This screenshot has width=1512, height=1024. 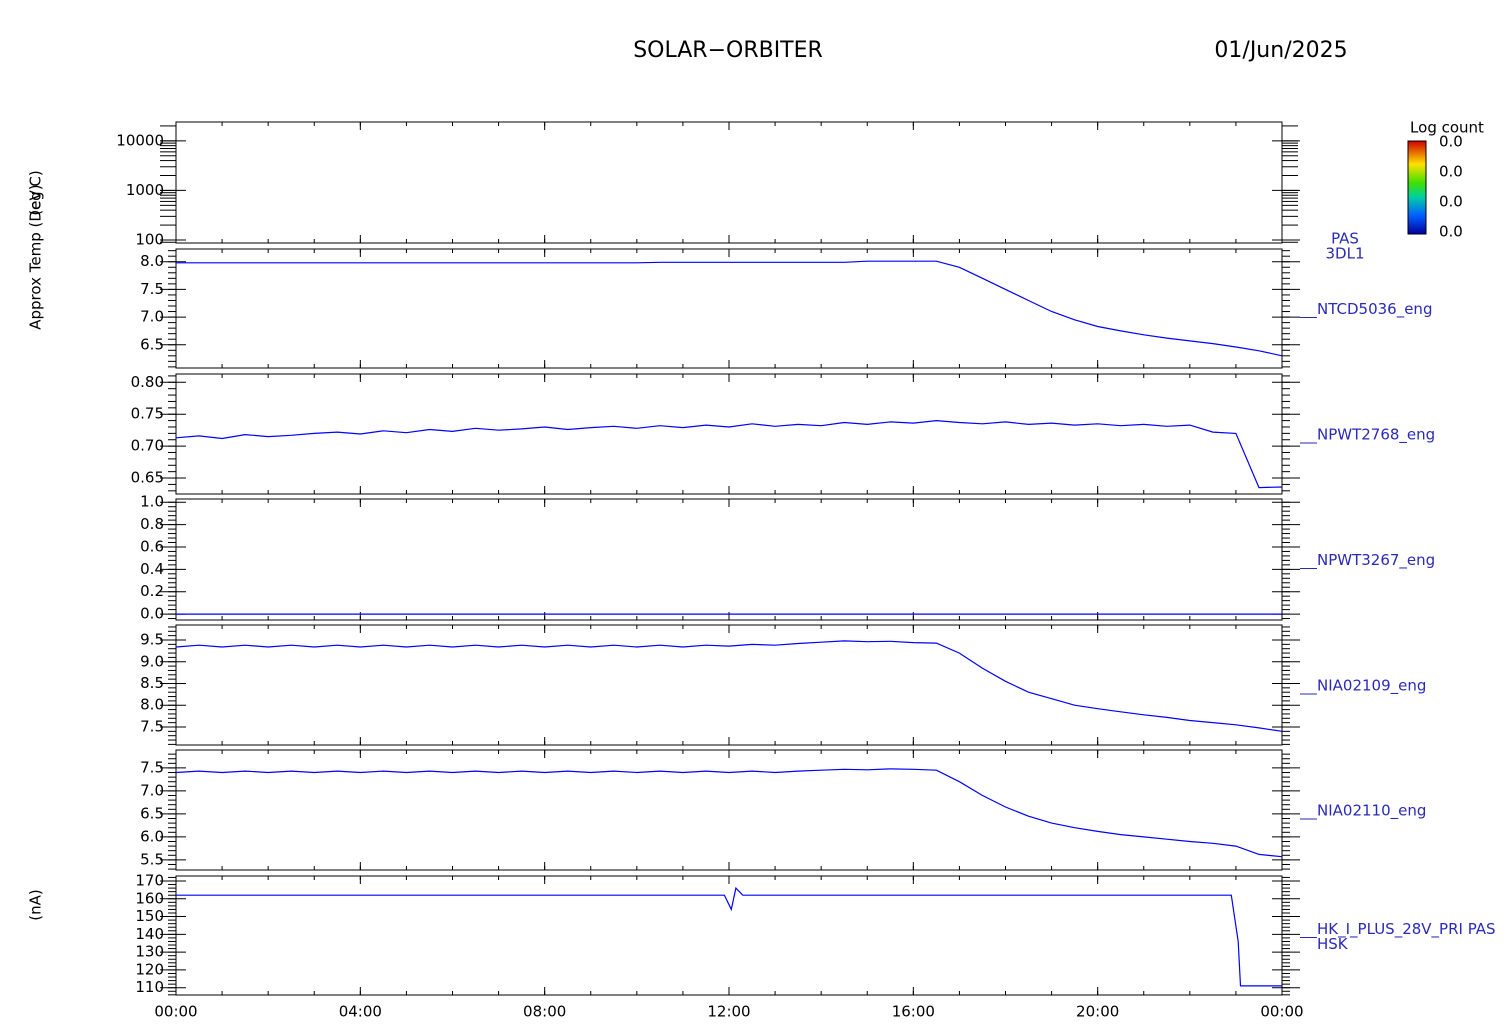 What do you see at coordinates (1447, 128) in the screenshot?
I see `colorbar-title: Log count` at bounding box center [1447, 128].